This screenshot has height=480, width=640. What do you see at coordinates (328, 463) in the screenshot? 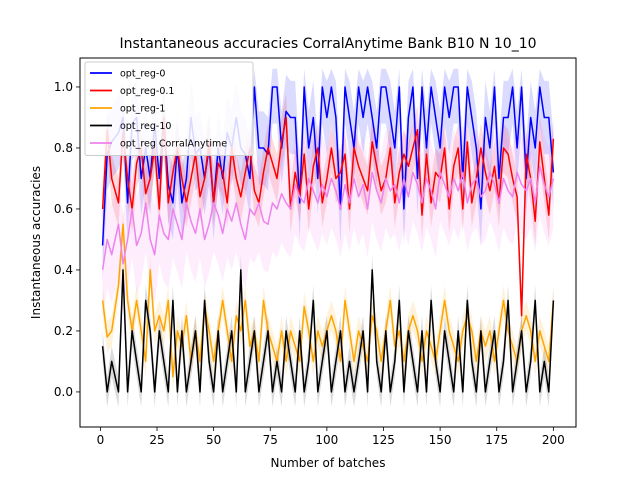
I see `x-axis-label: Number of batches` at bounding box center [328, 463].